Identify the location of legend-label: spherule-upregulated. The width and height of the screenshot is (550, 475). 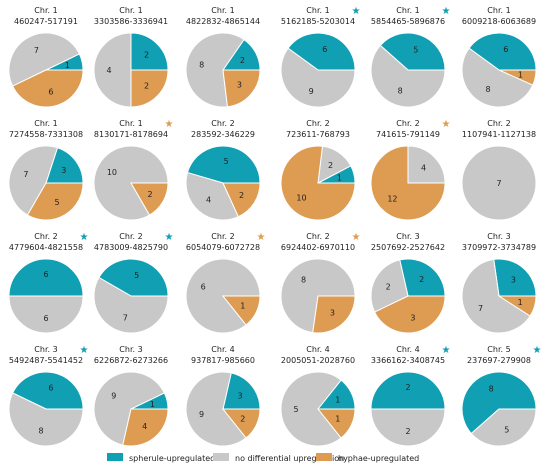
(172, 458).